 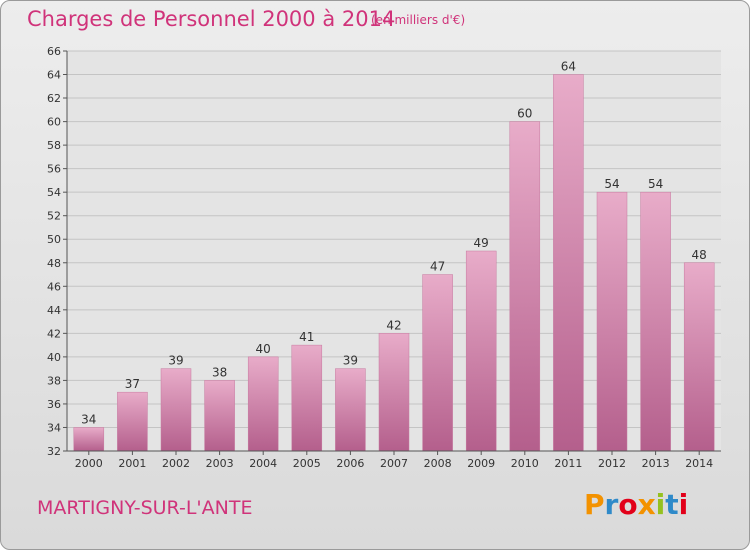 What do you see at coordinates (132, 384) in the screenshot?
I see `data-label: 37` at bounding box center [132, 384].